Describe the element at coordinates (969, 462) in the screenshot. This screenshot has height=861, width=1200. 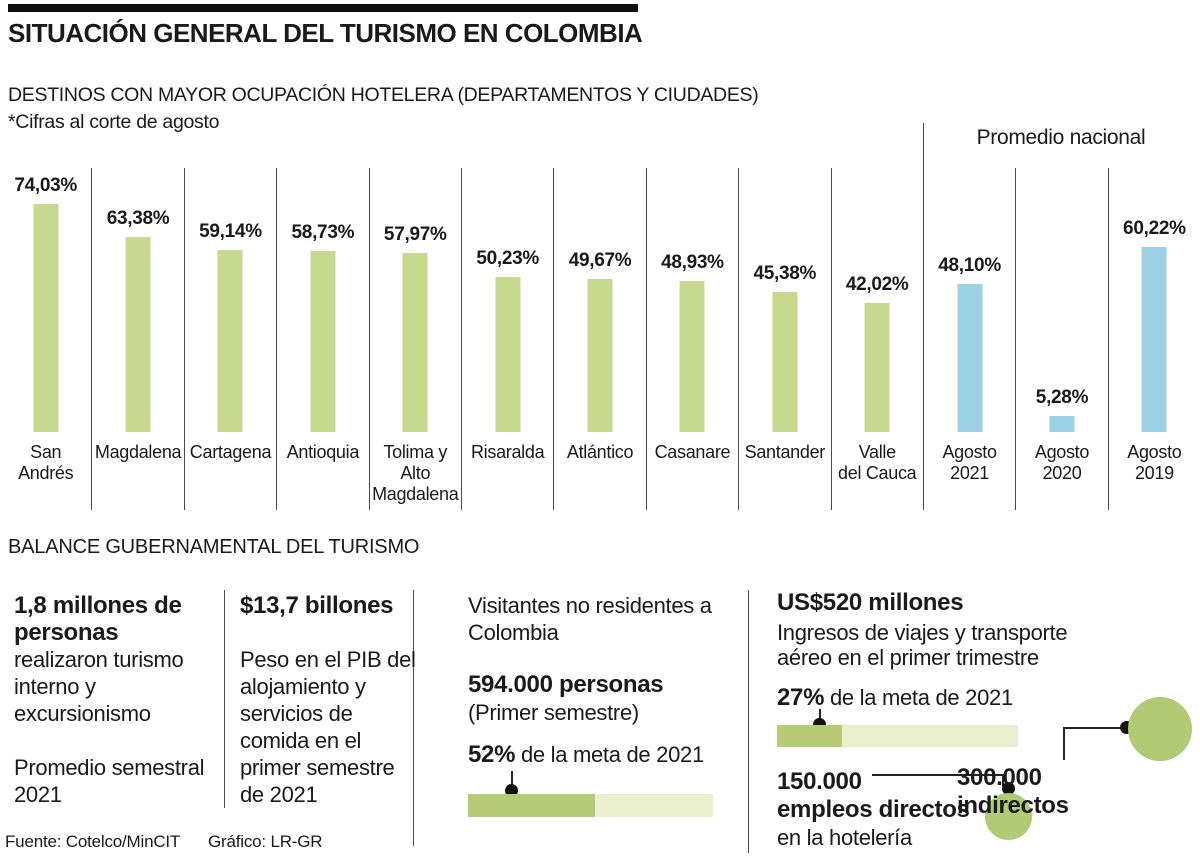
I see `category-label: Agosto 2021` at that location.